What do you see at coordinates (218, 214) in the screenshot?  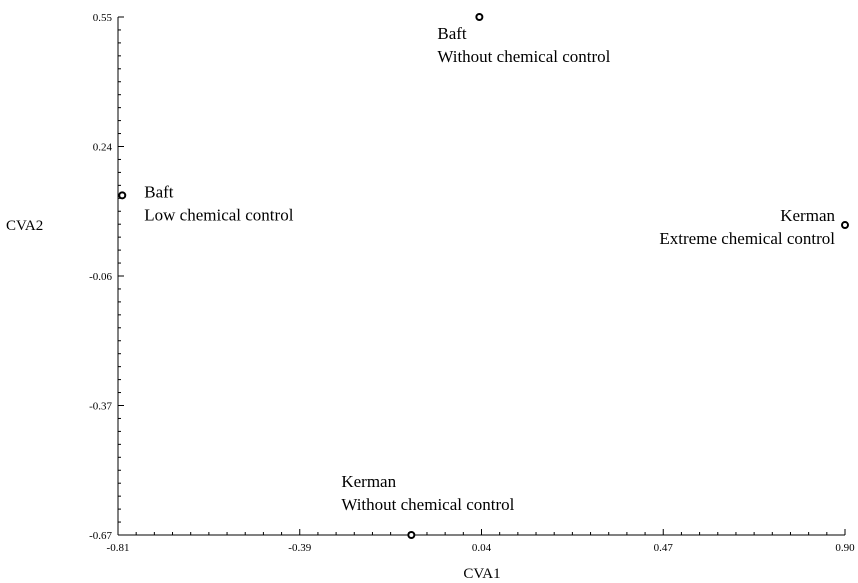 I see `point-label-treatment: Low chemical control` at bounding box center [218, 214].